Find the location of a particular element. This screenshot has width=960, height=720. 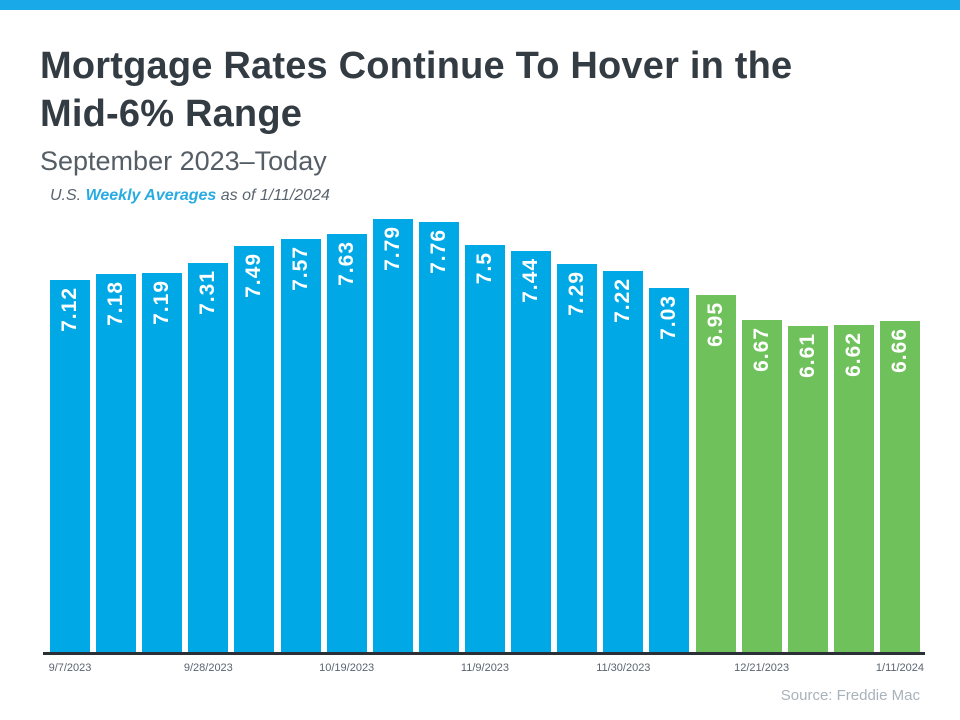

bar-slot: 7.44 is located at coordinates (531, 426).